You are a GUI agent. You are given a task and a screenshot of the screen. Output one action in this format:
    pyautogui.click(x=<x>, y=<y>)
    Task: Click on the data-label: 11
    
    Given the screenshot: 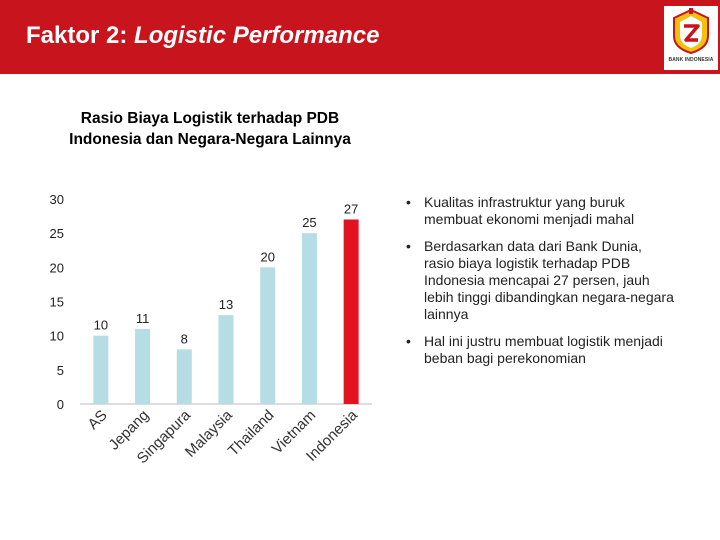 What is the action you would take?
    pyautogui.click(x=143, y=318)
    